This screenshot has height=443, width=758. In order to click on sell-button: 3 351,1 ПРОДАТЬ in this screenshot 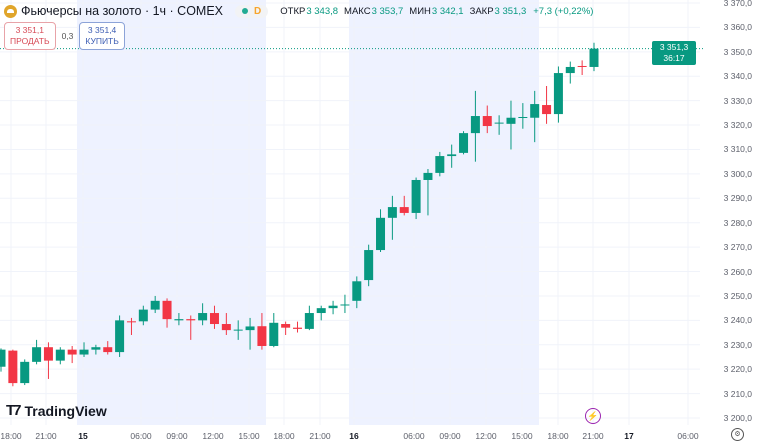, I will do `click(30, 36)`.